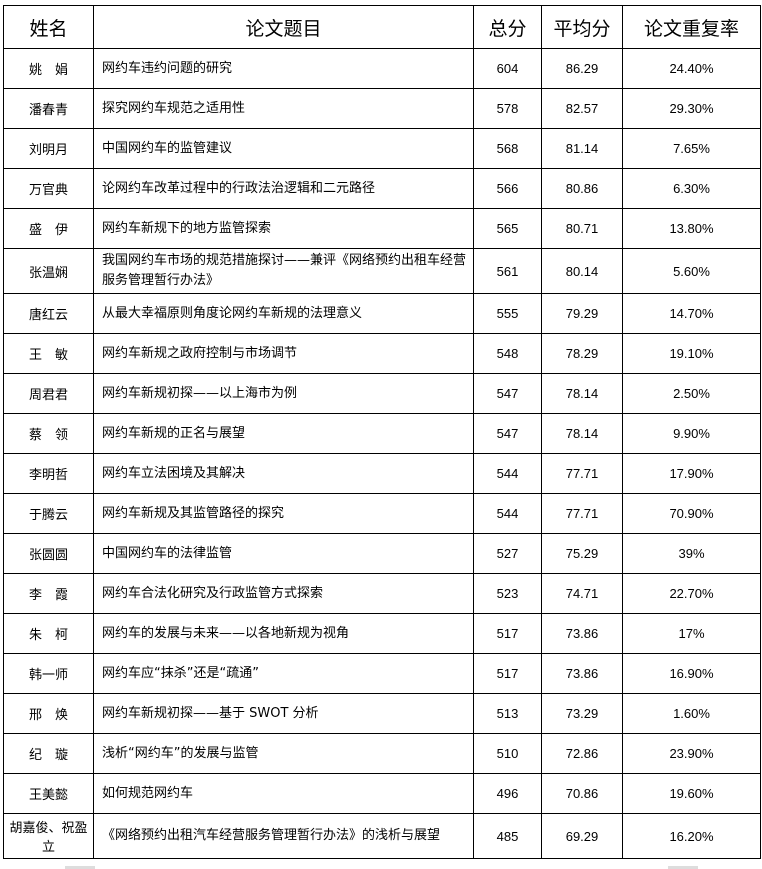 This screenshot has height=869, width=762. Describe the element at coordinates (691, 433) in the screenshot. I see `cell-duplicate-rate: 9.90%` at that location.